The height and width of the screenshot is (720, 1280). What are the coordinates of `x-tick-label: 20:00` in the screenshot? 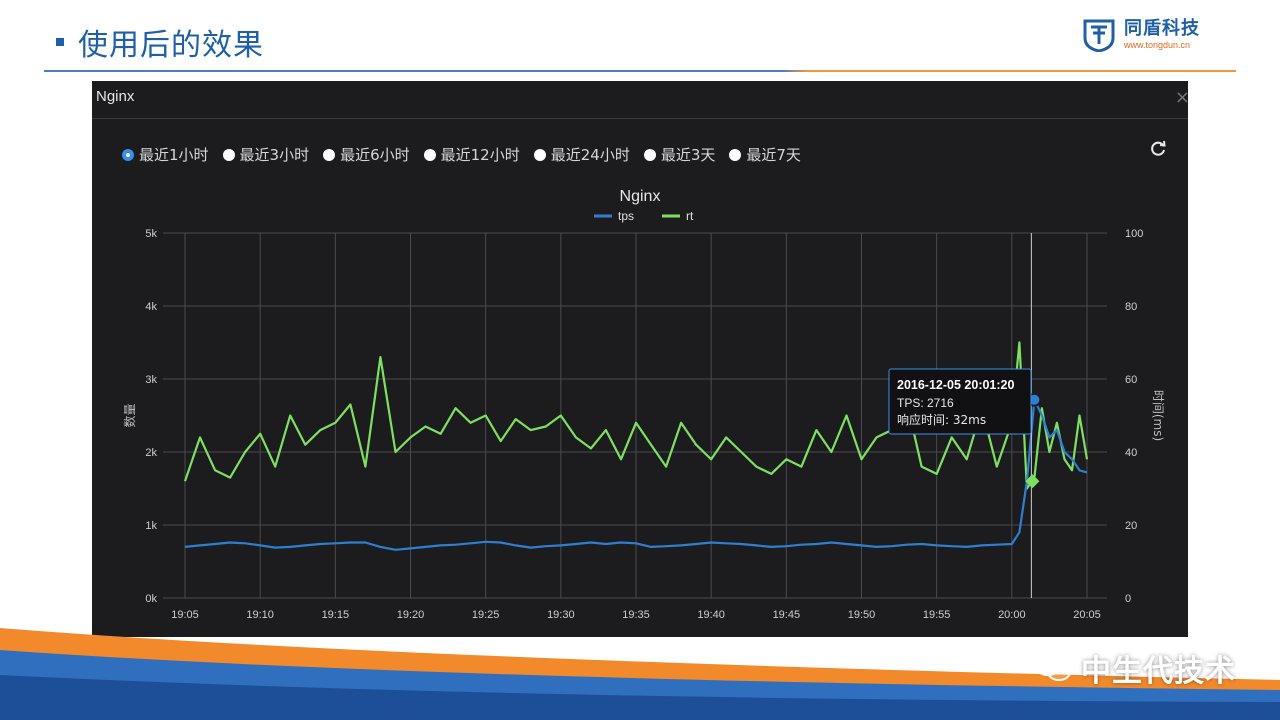 It's located at (1012, 615).